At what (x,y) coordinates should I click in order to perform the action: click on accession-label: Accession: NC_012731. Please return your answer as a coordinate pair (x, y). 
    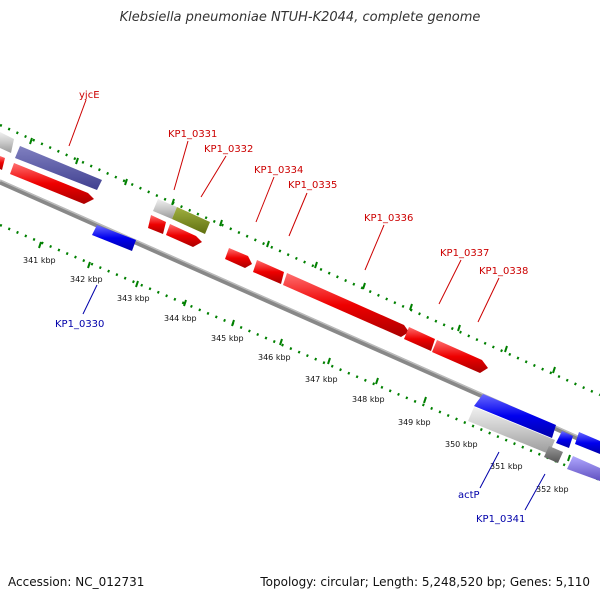
    Looking at the image, I should click on (76, 582).